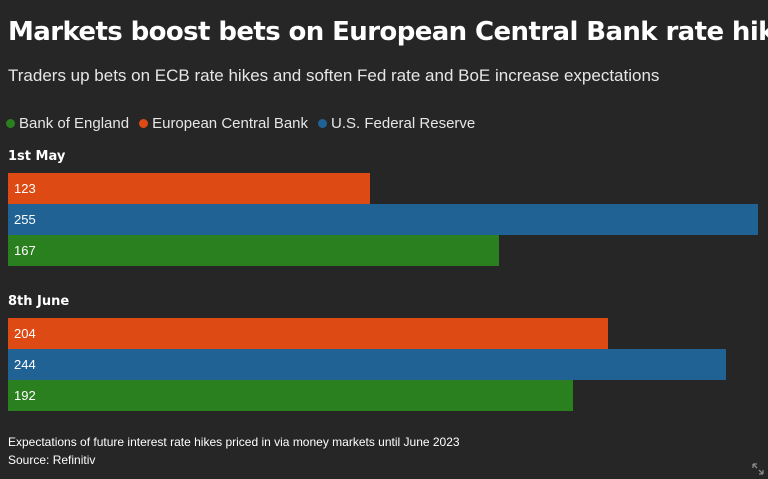 This screenshot has height=479, width=768. Describe the element at coordinates (189, 188) in the screenshot. I see `bar: 123` at that location.